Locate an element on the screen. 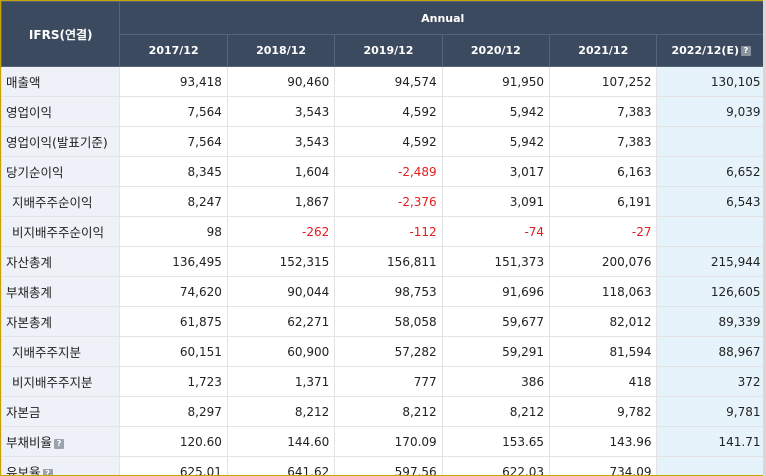  value-cell: 200,076 is located at coordinates (603, 261).